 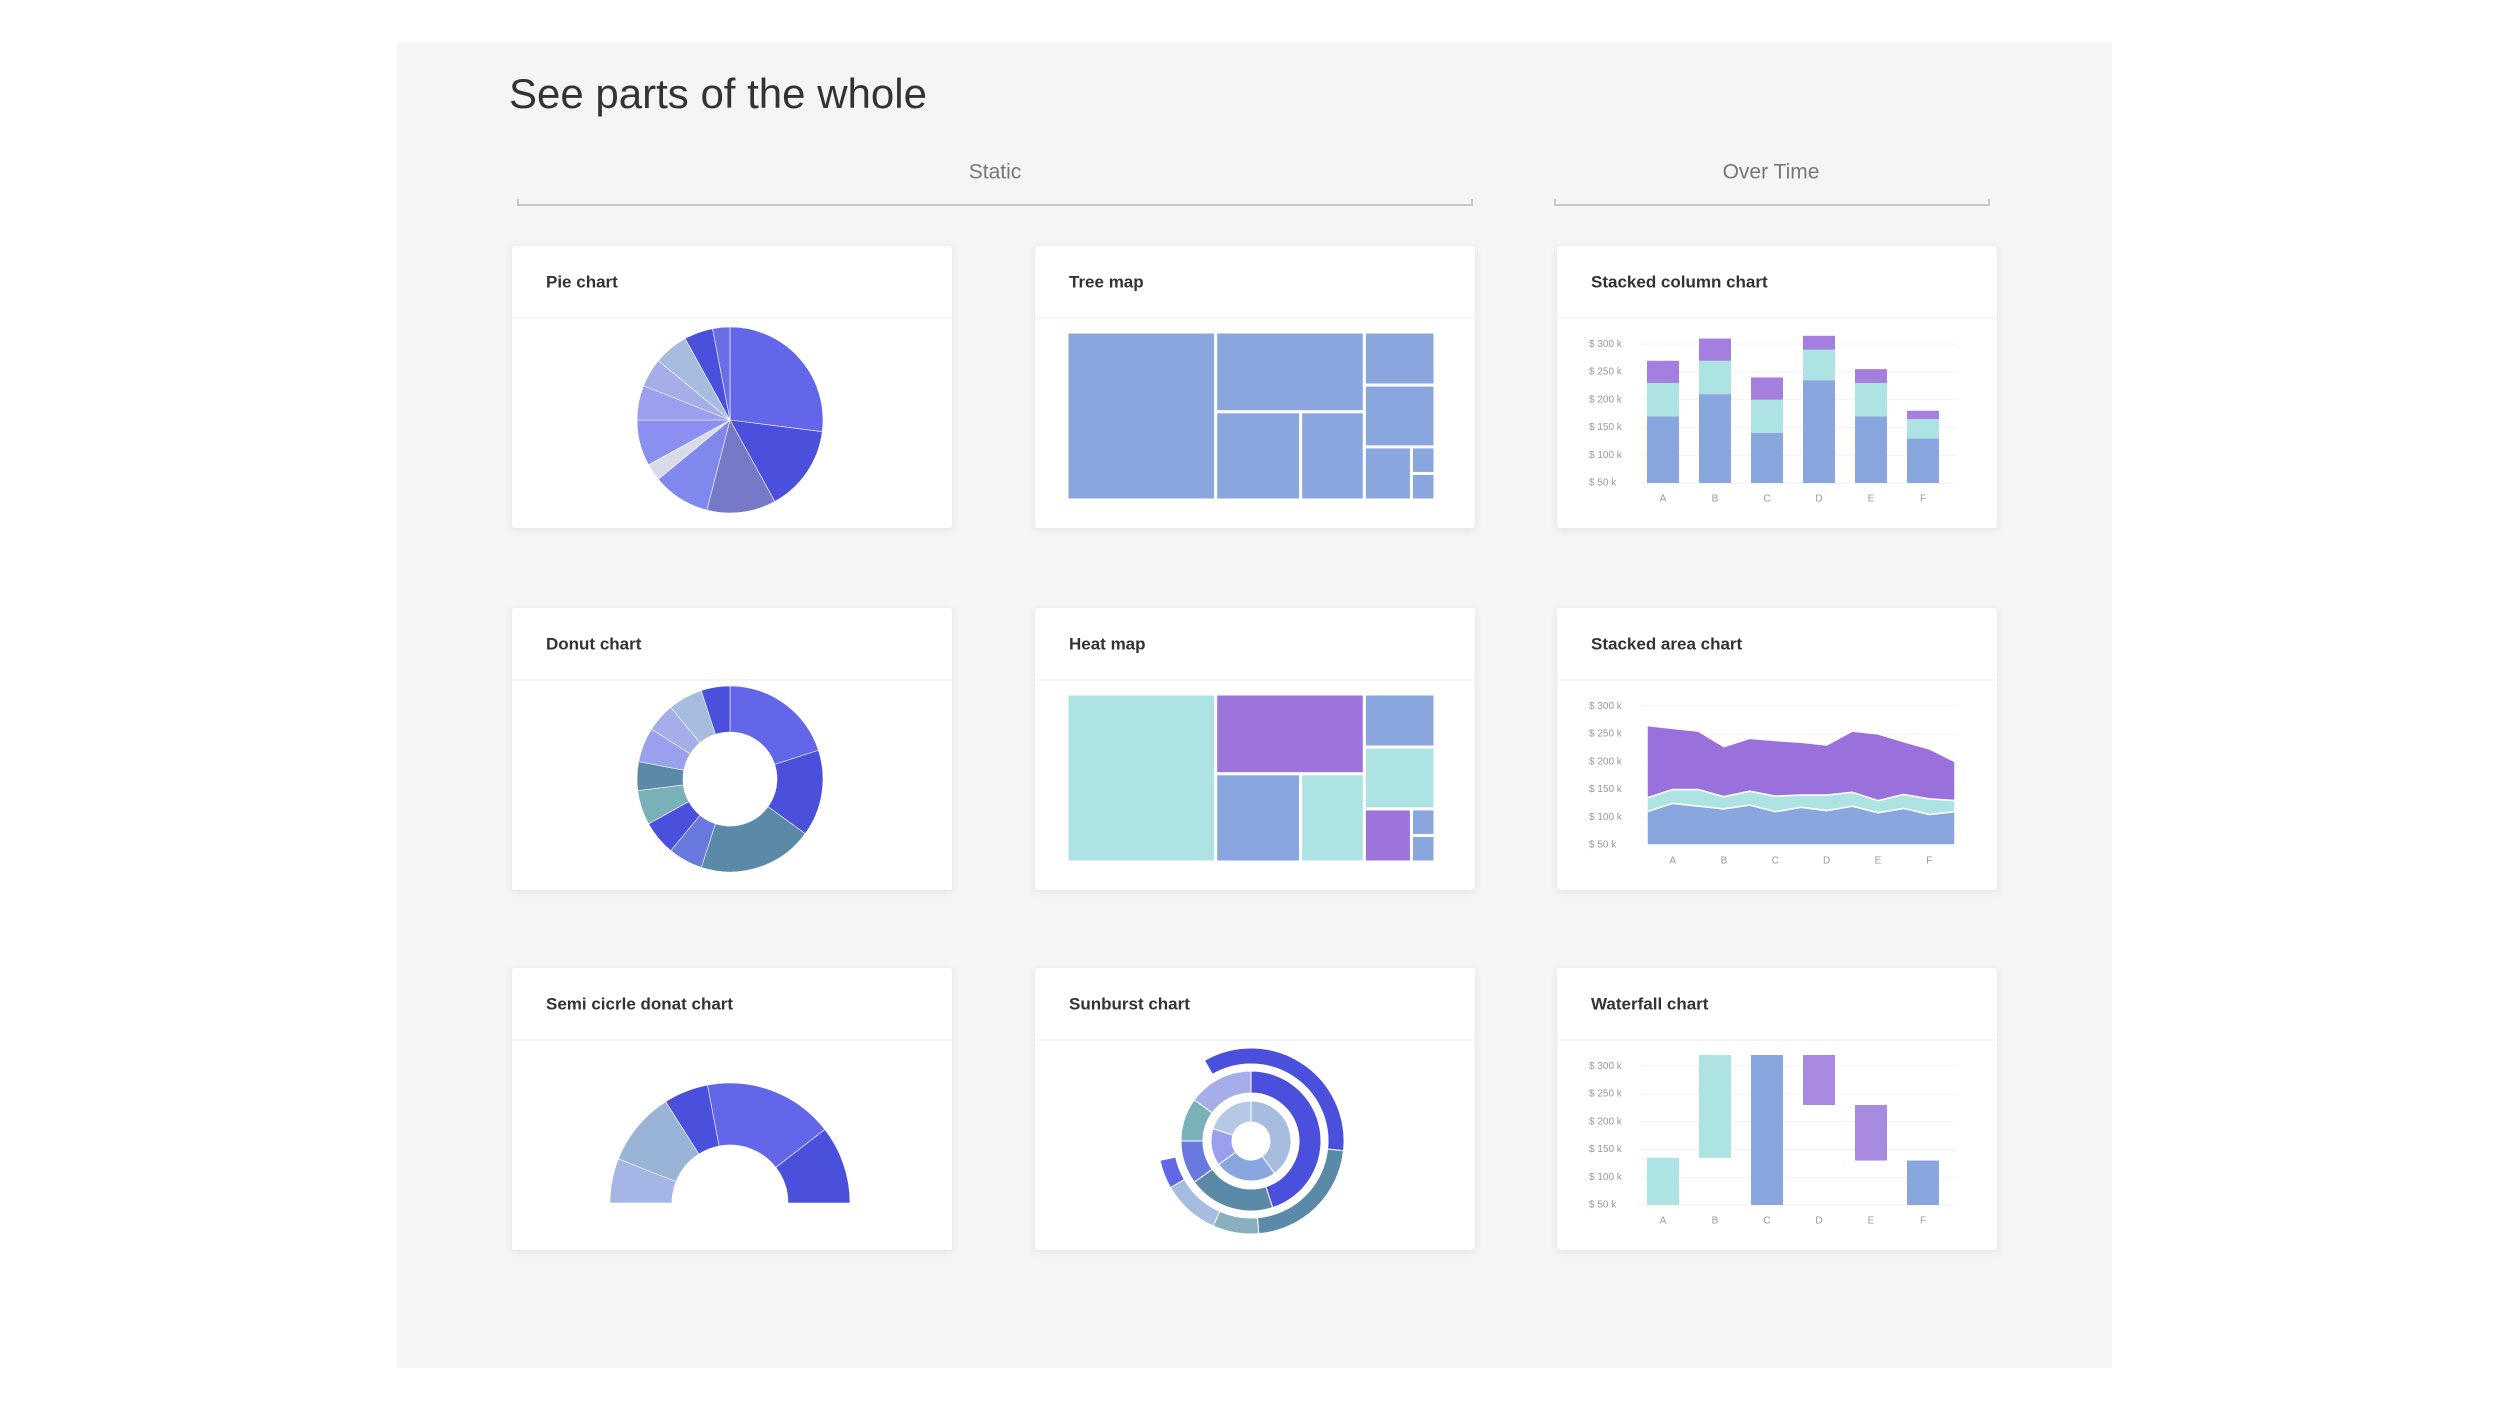 What do you see at coordinates (582, 281) in the screenshot?
I see `card-title: Pie chart` at bounding box center [582, 281].